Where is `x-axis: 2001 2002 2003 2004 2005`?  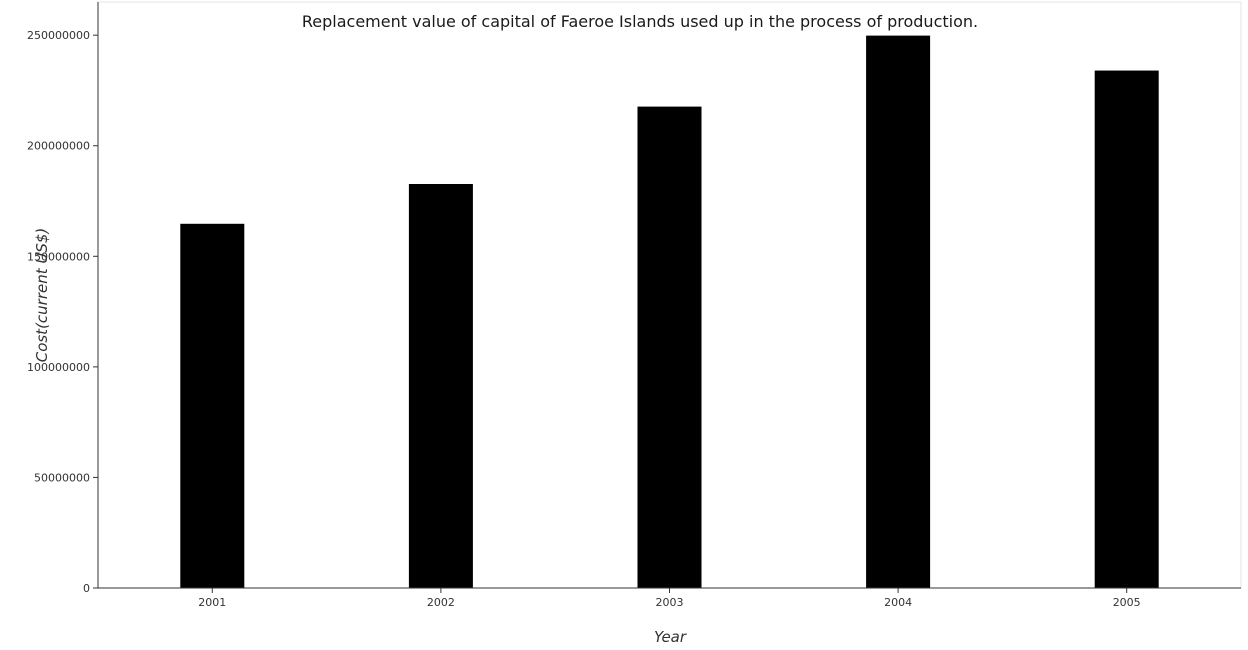
x-axis: 2001 2002 2003 2004 2005 is located at coordinates (669, 598).